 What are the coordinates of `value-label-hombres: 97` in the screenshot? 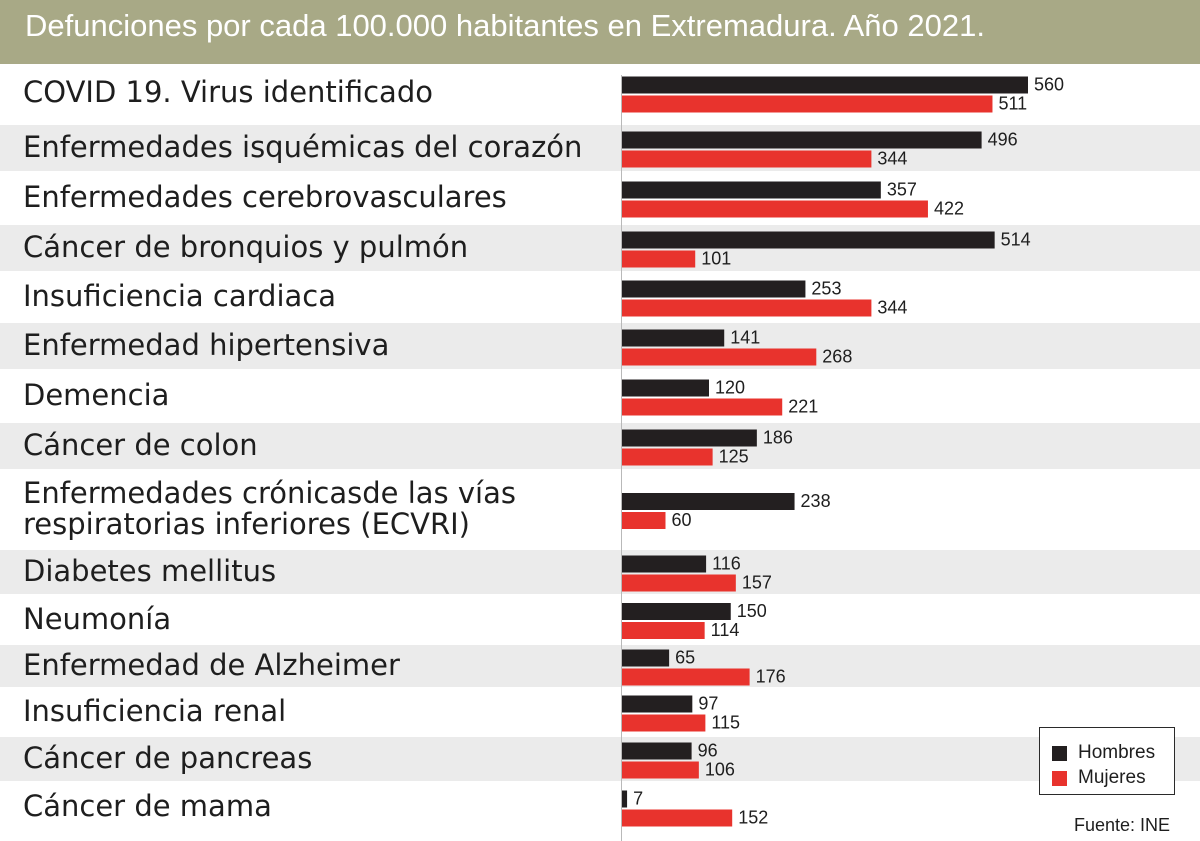 It's located at (708, 704).